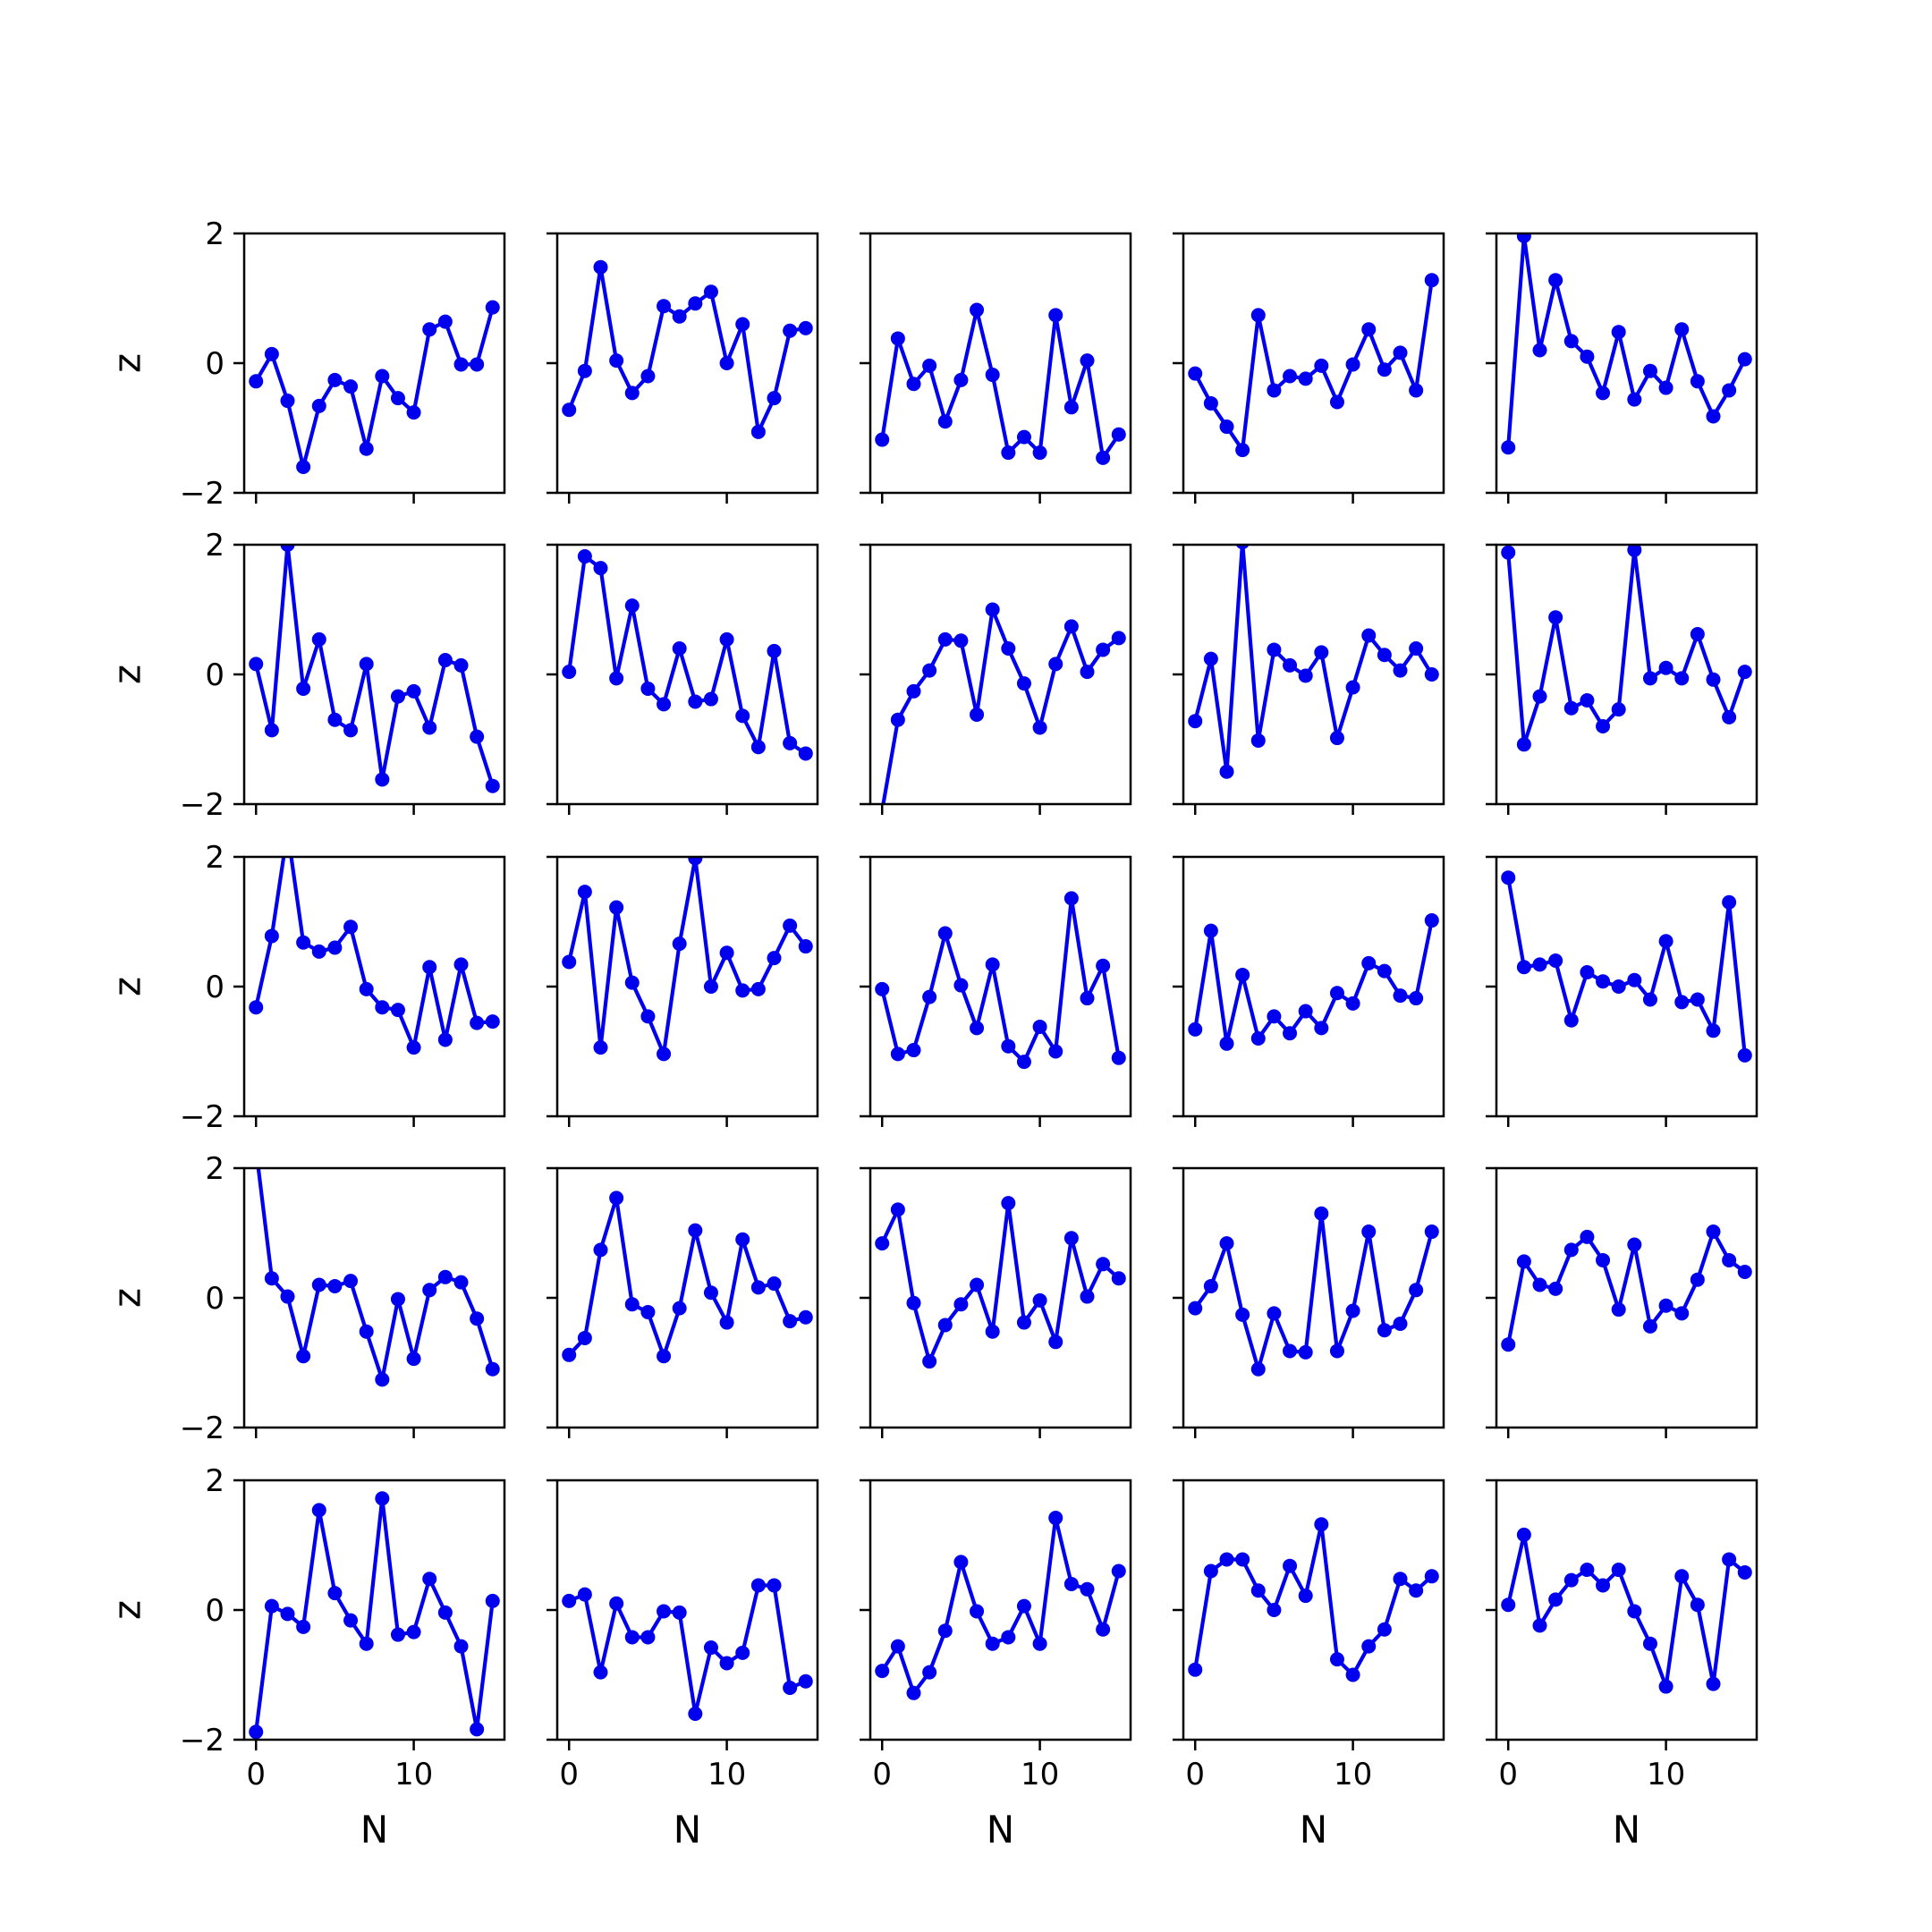  Describe the element at coordinates (683, 679) in the screenshot. I see `subplot-r2-c2` at that location.